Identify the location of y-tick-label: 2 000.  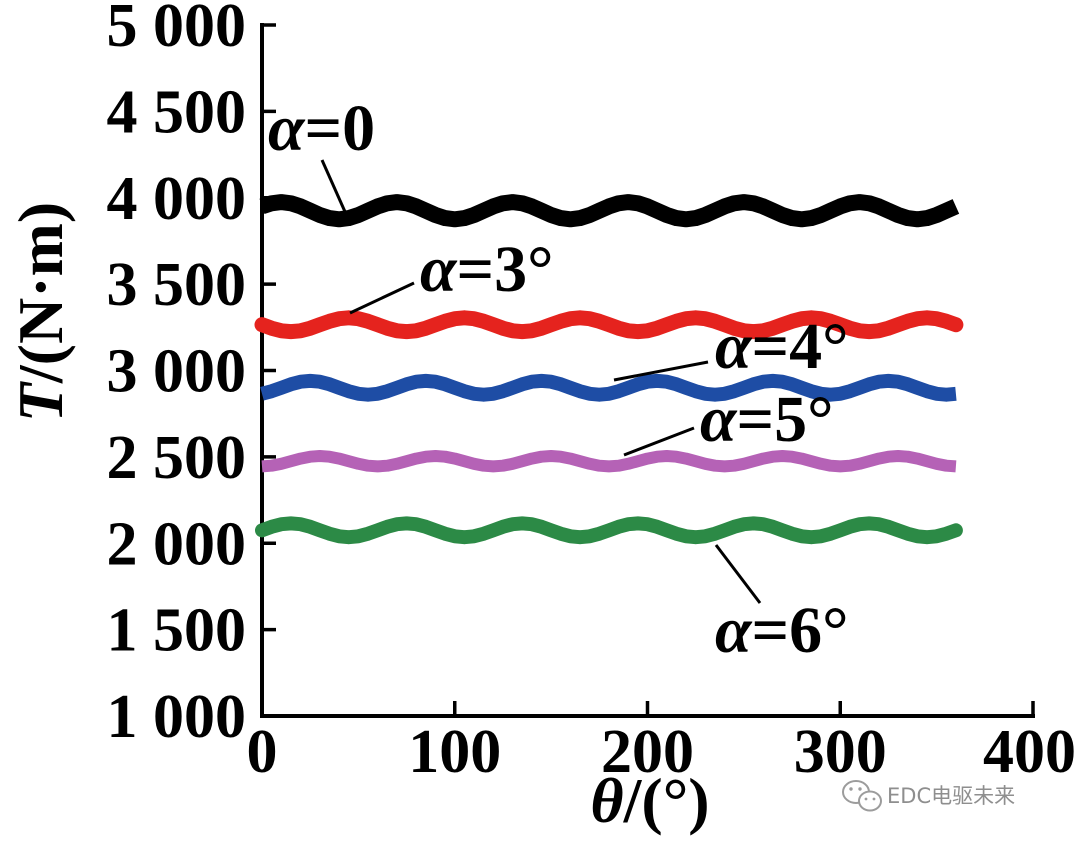
(177, 544).